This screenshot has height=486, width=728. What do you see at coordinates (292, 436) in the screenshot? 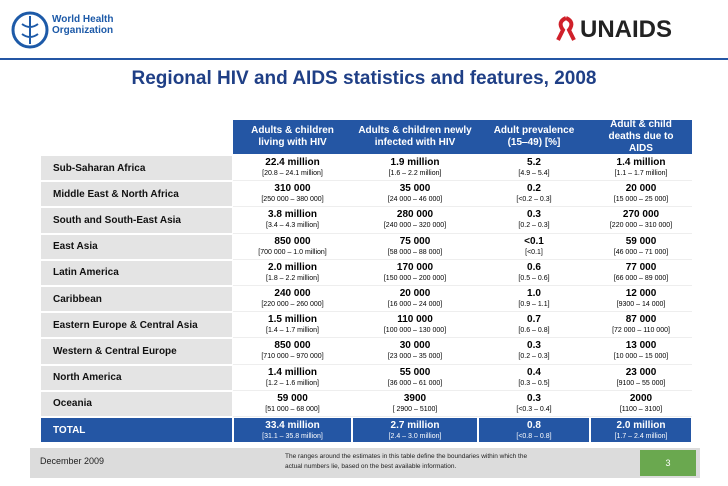
I see `range: [31.1 – 35.8 million]` at bounding box center [292, 436].